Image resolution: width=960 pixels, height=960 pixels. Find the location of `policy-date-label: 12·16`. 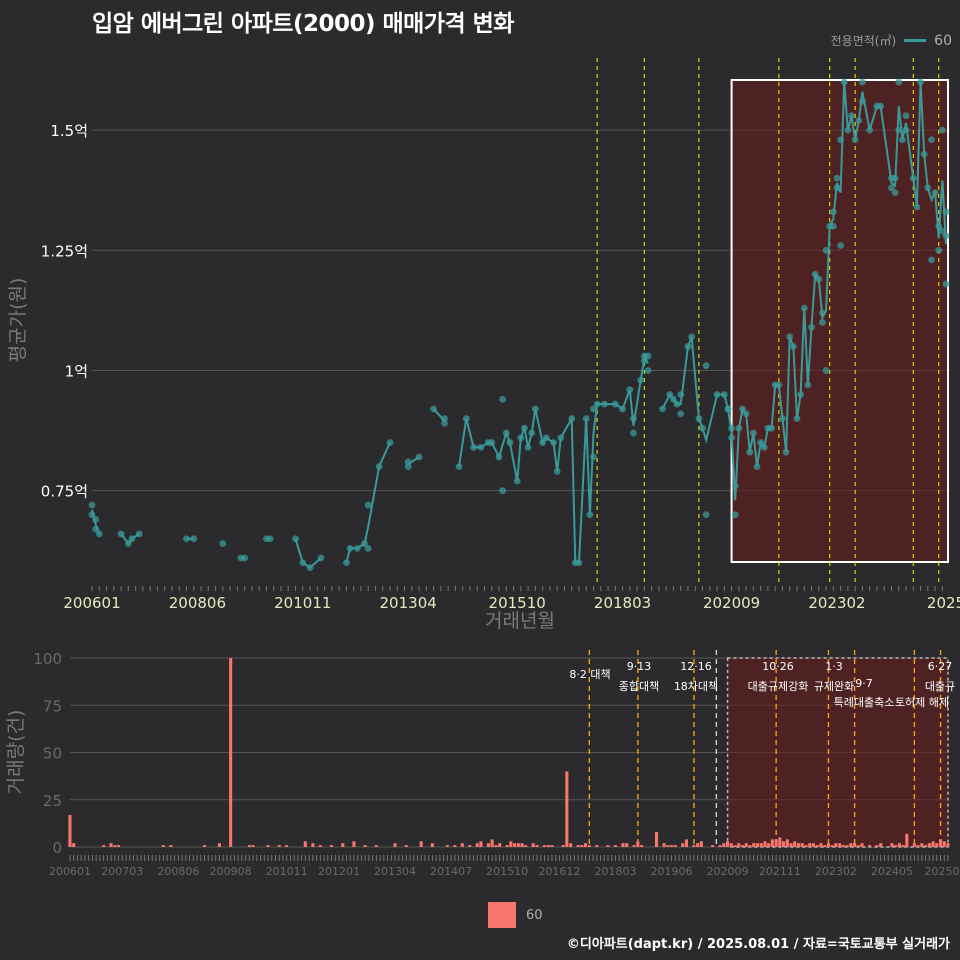

policy-date-label: 12·16 is located at coordinates (696, 666).